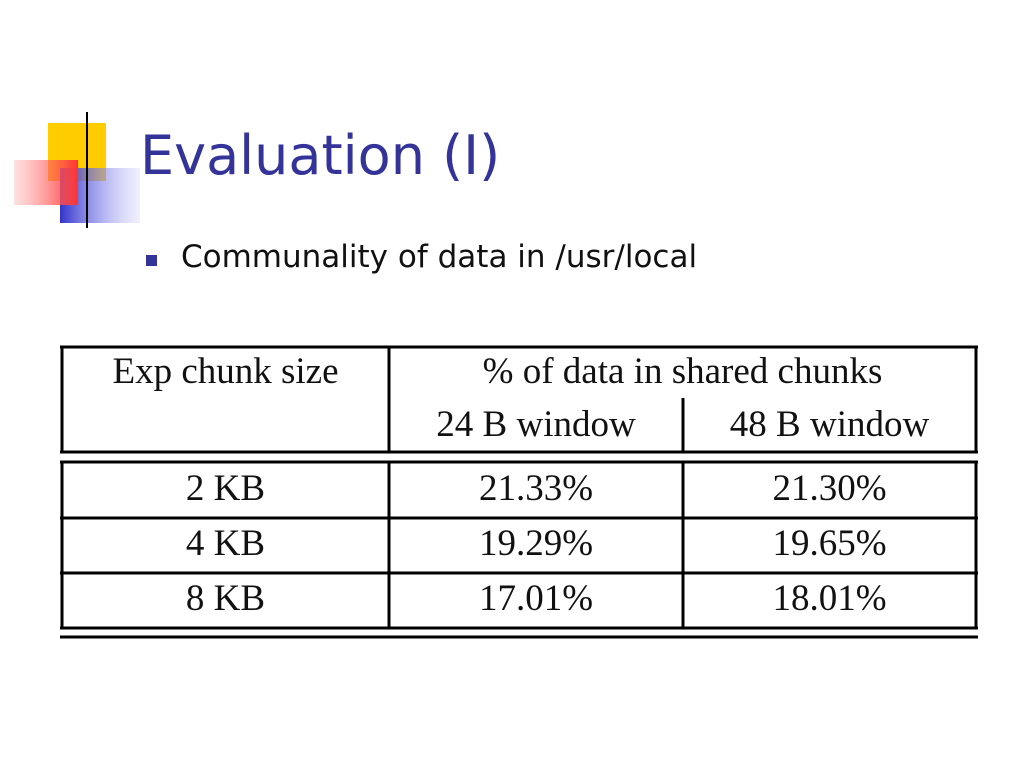 The height and width of the screenshot is (768, 1024). What do you see at coordinates (829, 598) in the screenshot?
I see `table-cell: 18.01%` at bounding box center [829, 598].